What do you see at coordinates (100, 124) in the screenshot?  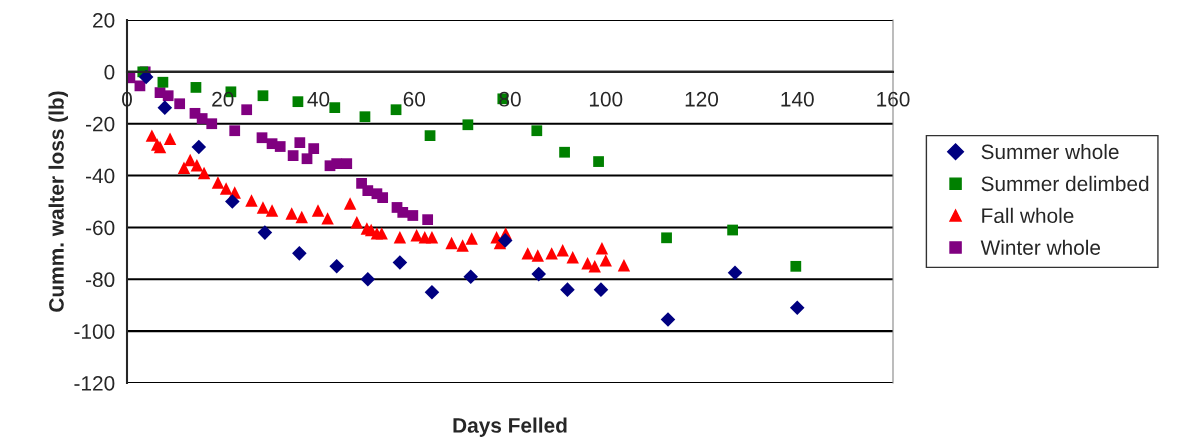 I see `y-tick-label: -20` at bounding box center [100, 124].